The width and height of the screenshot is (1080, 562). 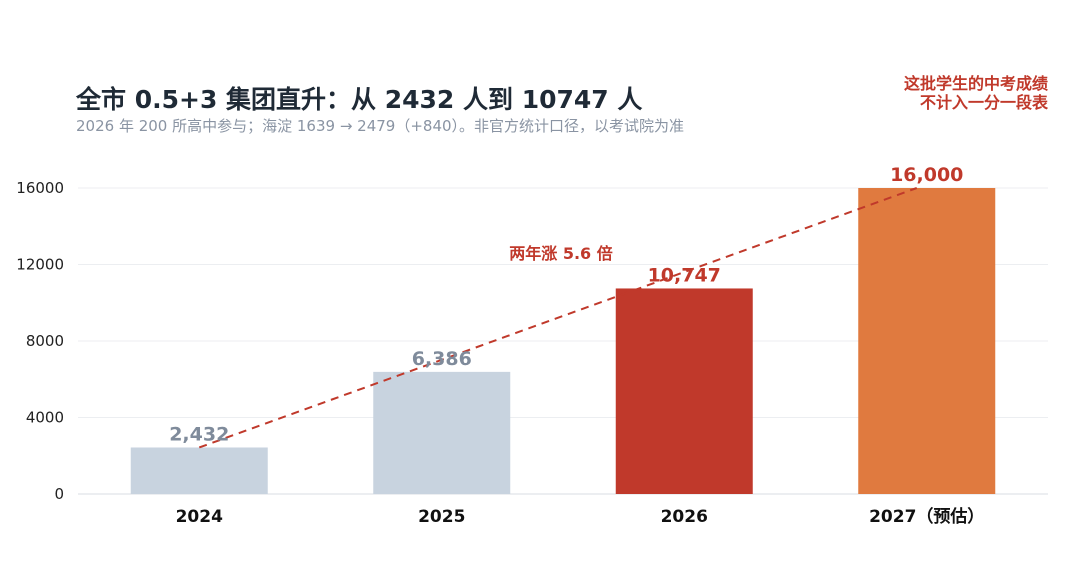 I want to click on data-label: 10,747, so click(x=684, y=275).